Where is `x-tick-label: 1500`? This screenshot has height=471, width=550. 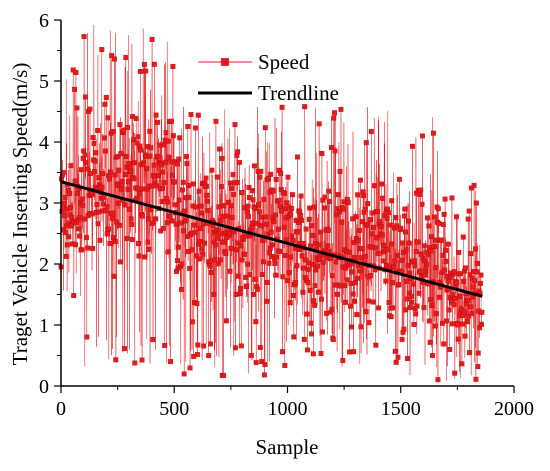 x-tick-label: 1500 is located at coordinates (401, 409).